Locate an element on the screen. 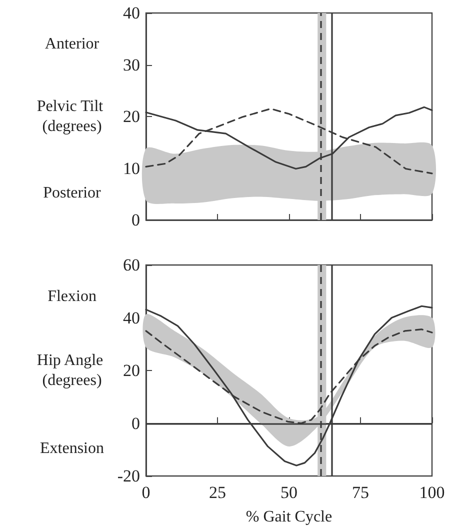  x-tick-label: 75 is located at coordinates (360, 492).